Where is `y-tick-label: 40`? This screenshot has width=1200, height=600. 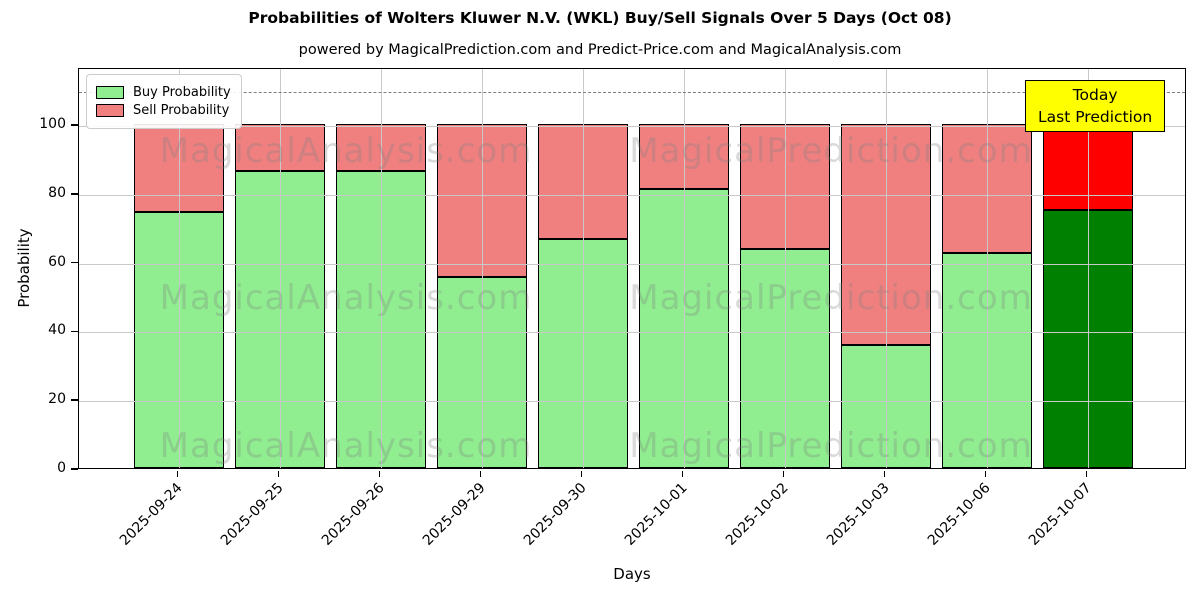 y-tick-label: 40 is located at coordinates (57, 330).